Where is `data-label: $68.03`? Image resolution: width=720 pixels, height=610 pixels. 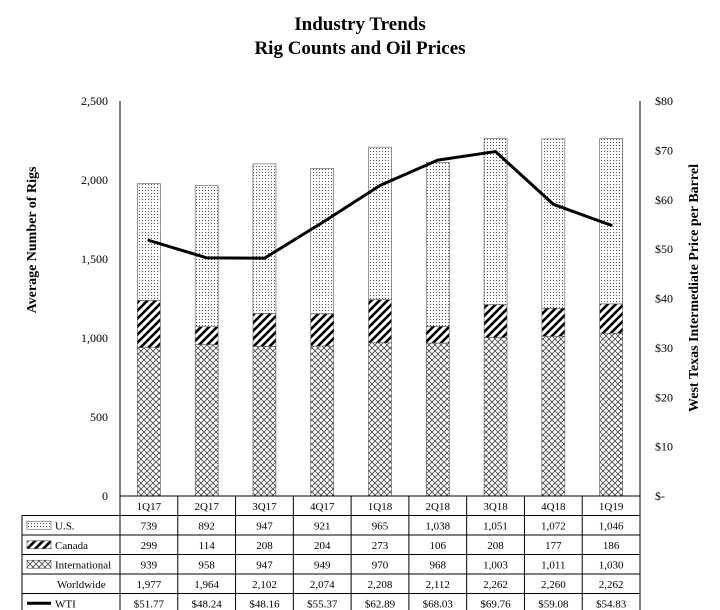 data-label: $68.03 is located at coordinates (438, 604).